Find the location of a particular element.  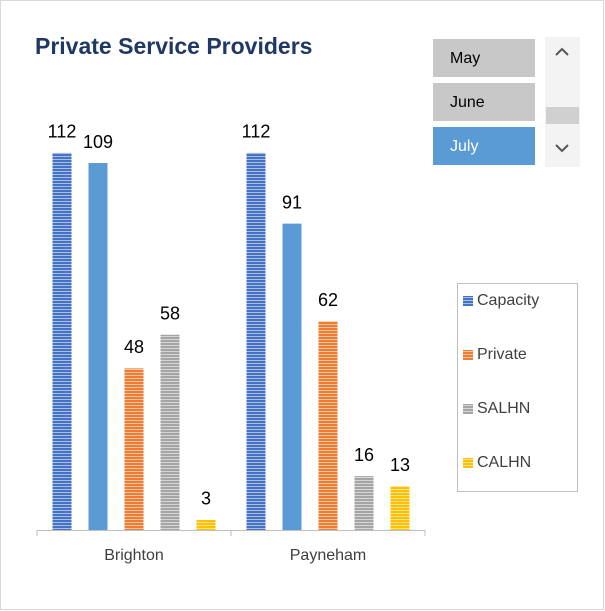

chart-title: Private Service Providers is located at coordinates (173, 46).